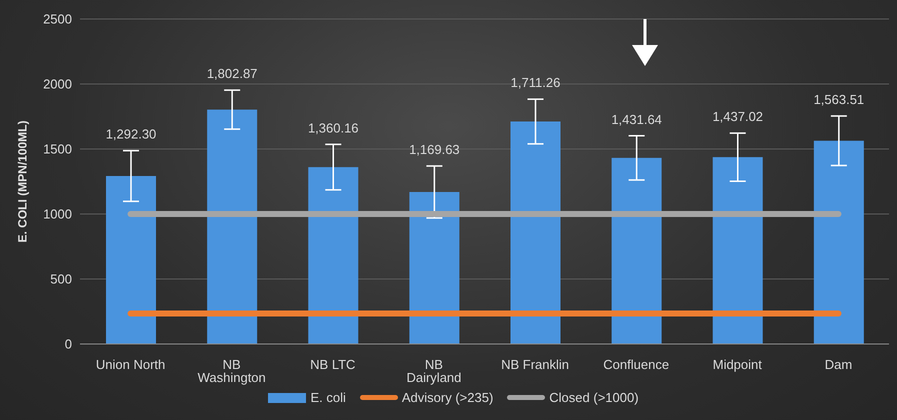 Image resolution: width=897 pixels, height=420 pixels. I want to click on x-tick-label: Confluence, so click(636, 364).